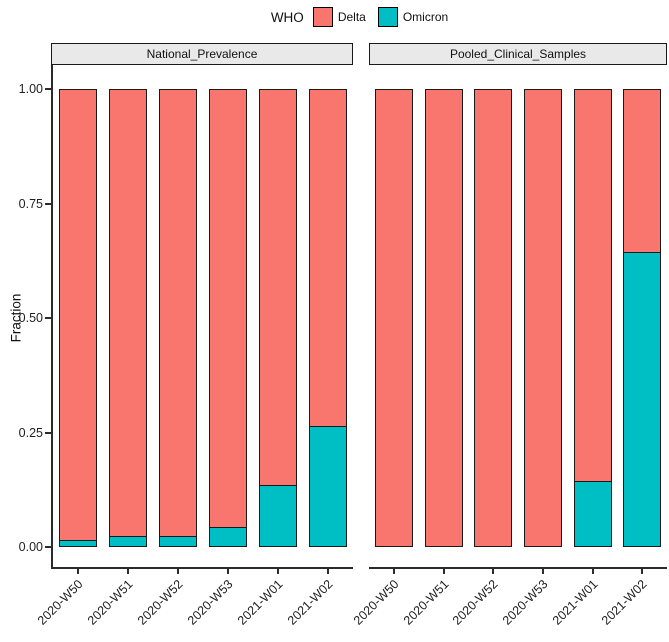 This screenshot has height=642, width=669. I want to click on legend-item-delta: Delta, so click(339, 17).